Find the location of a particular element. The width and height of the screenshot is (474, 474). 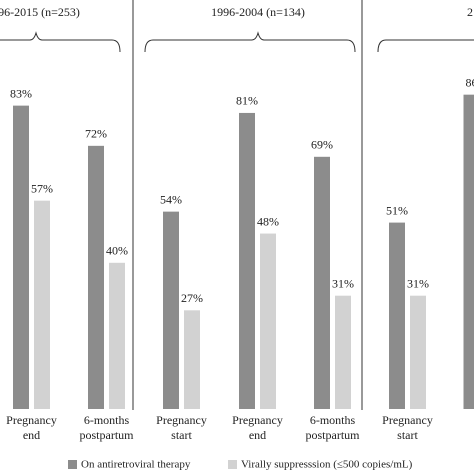

legend-label: Virally suppresssion (≤500 copies/mL) is located at coordinates (327, 465).